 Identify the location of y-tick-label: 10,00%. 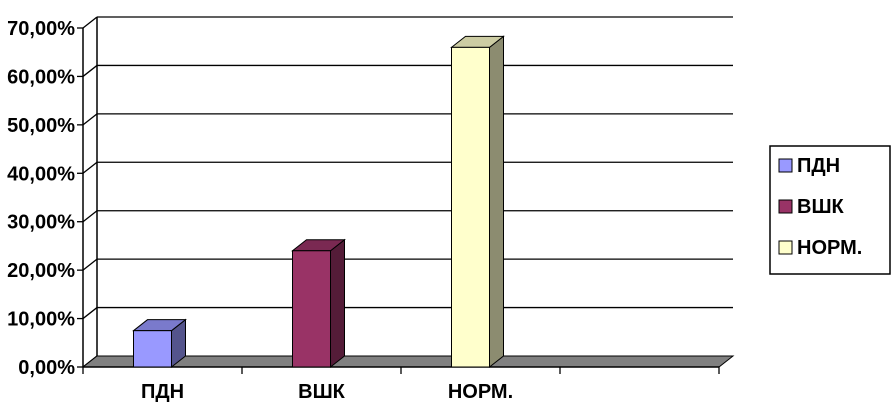
(41, 320).